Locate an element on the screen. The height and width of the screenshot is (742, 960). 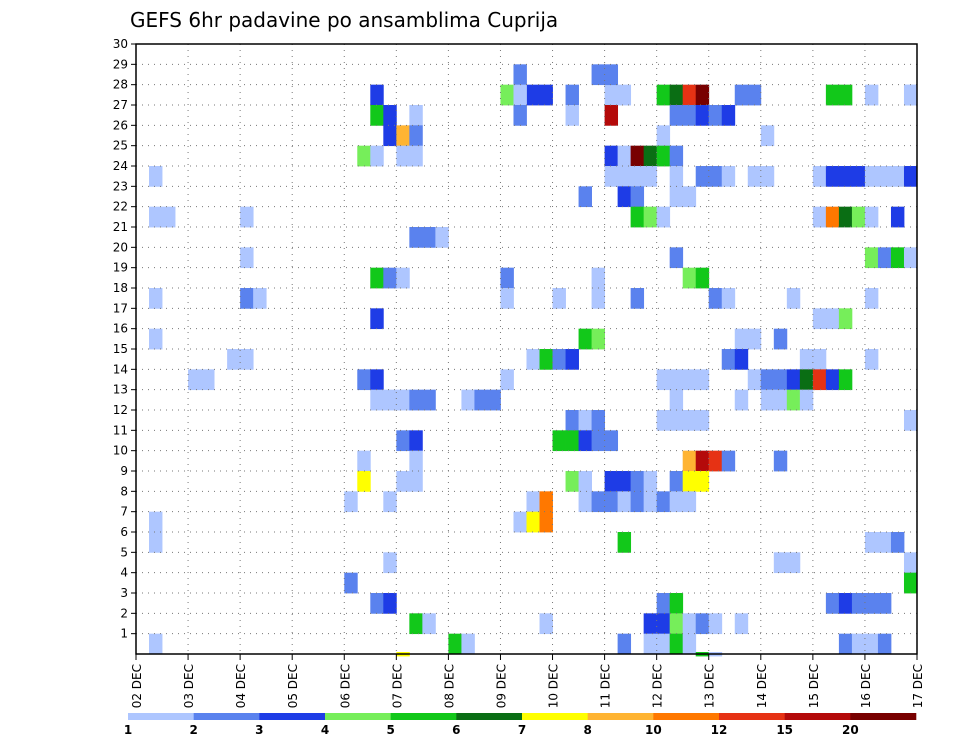
y-tick-label: 29 is located at coordinates (120, 64).